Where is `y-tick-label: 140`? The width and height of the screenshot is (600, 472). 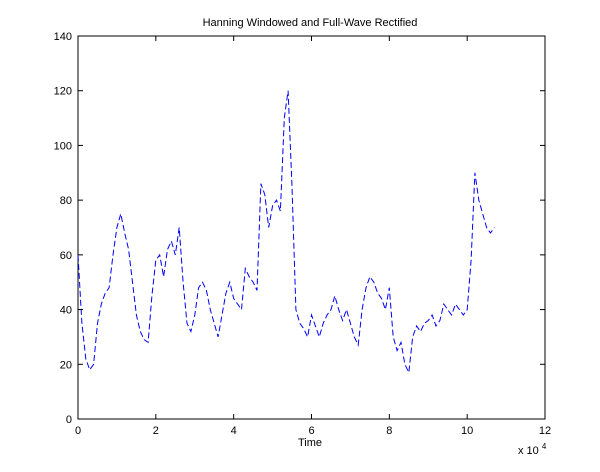
y-tick-label: 140 is located at coordinates (63, 37).